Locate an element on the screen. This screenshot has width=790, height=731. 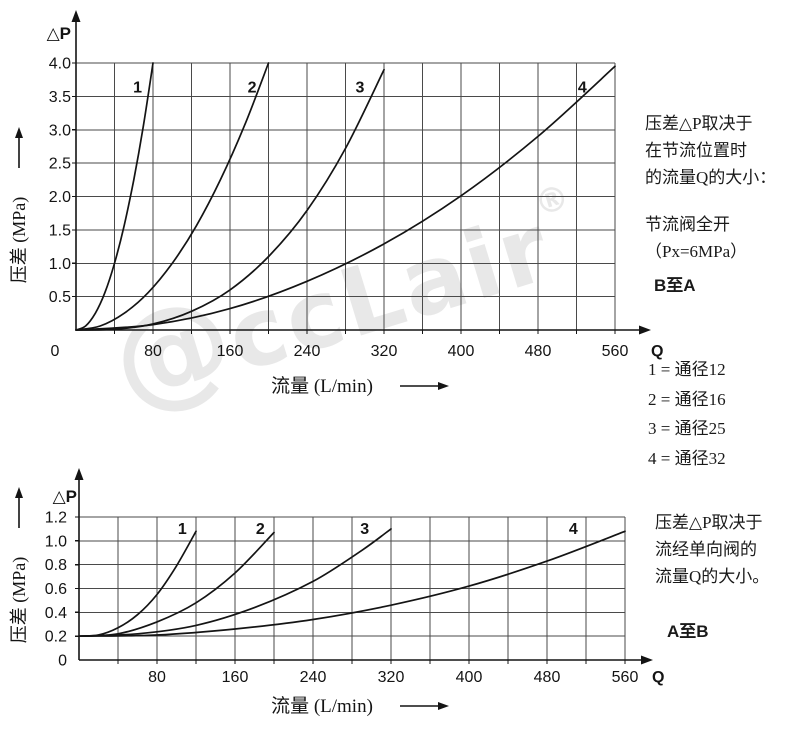
x-tick-labels: 80 160 240 320 400 480 560 is located at coordinates (393, 677).